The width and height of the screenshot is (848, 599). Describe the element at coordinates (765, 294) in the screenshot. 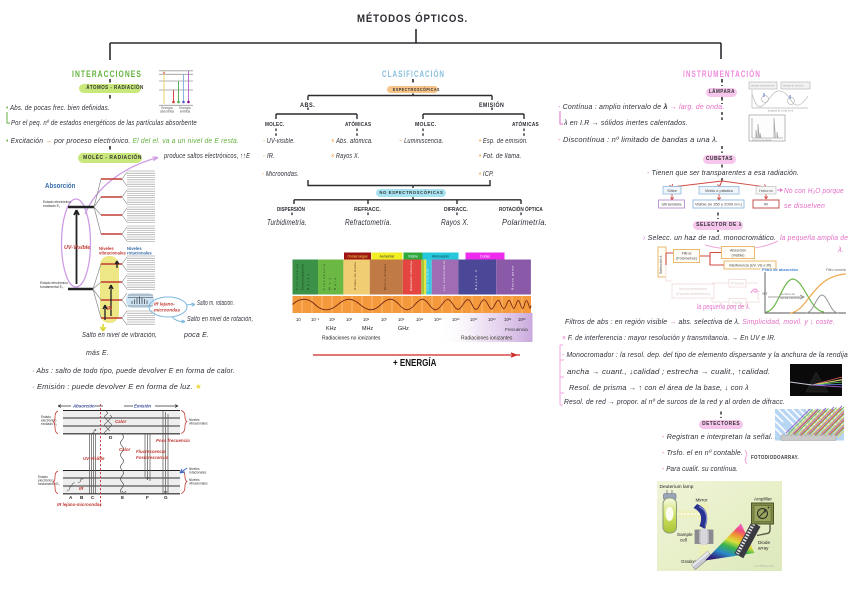

I see `svg-text: %T` at that location.